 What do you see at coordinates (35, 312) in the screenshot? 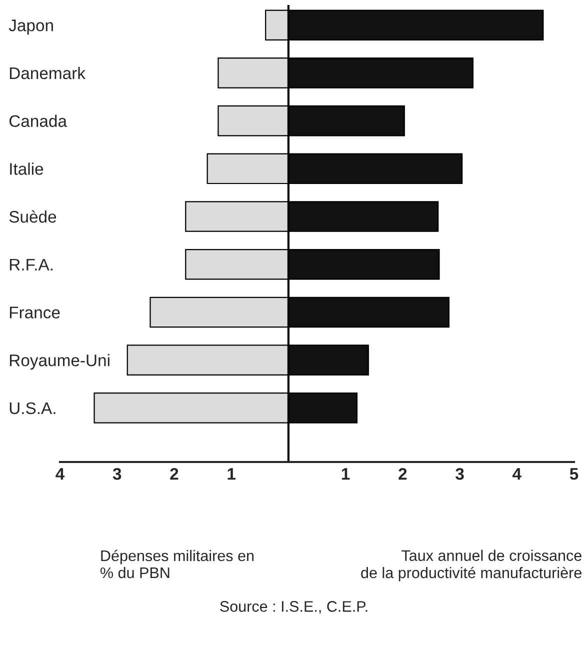
I see `y-tick-label: France` at bounding box center [35, 312].